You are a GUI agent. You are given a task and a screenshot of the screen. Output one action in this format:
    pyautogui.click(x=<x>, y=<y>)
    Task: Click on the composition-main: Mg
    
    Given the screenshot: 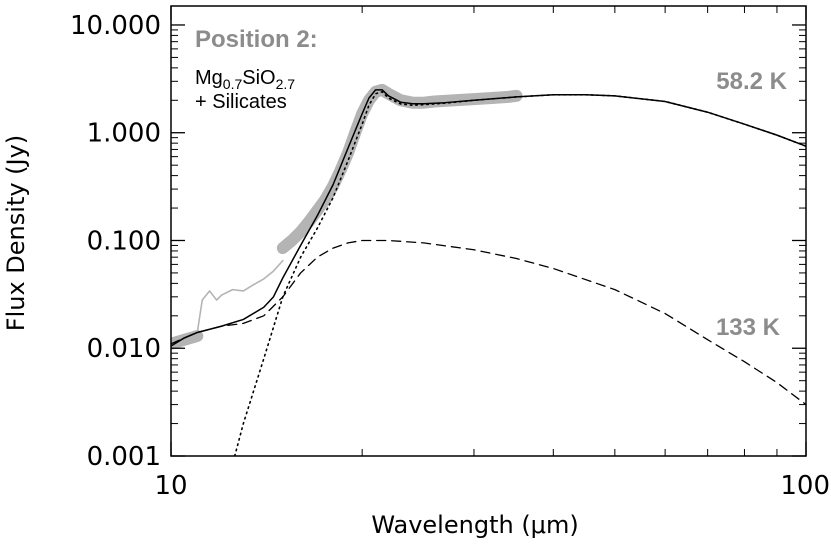 What is the action you would take?
    pyautogui.click(x=209, y=78)
    